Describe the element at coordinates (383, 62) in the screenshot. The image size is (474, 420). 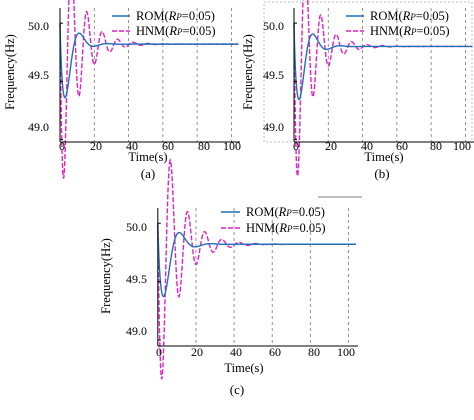
I see `panel-b-rom-line` at that location.